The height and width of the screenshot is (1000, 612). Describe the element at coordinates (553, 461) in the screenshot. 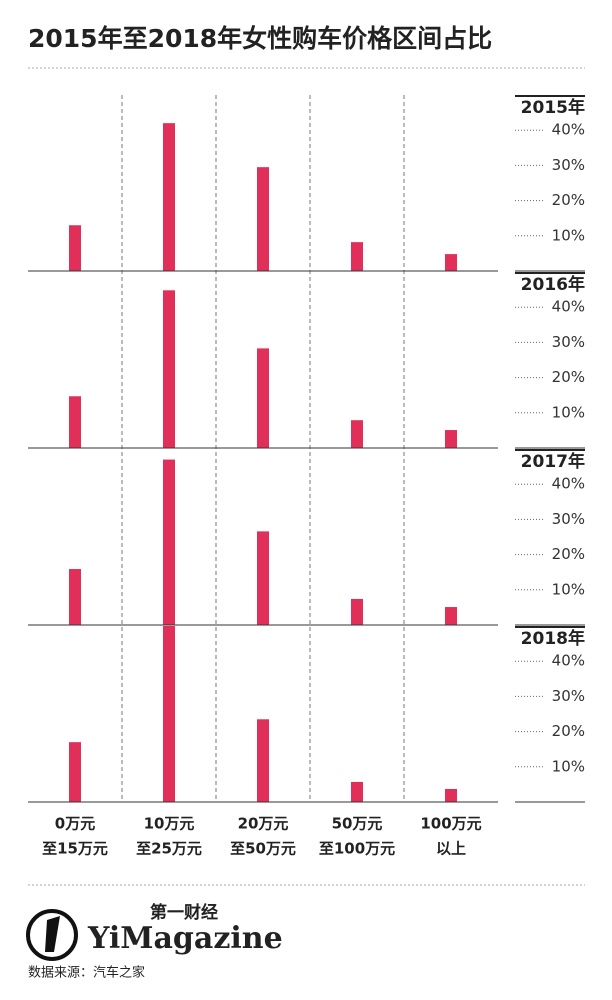

I see `panel-year: 2017年` at that location.